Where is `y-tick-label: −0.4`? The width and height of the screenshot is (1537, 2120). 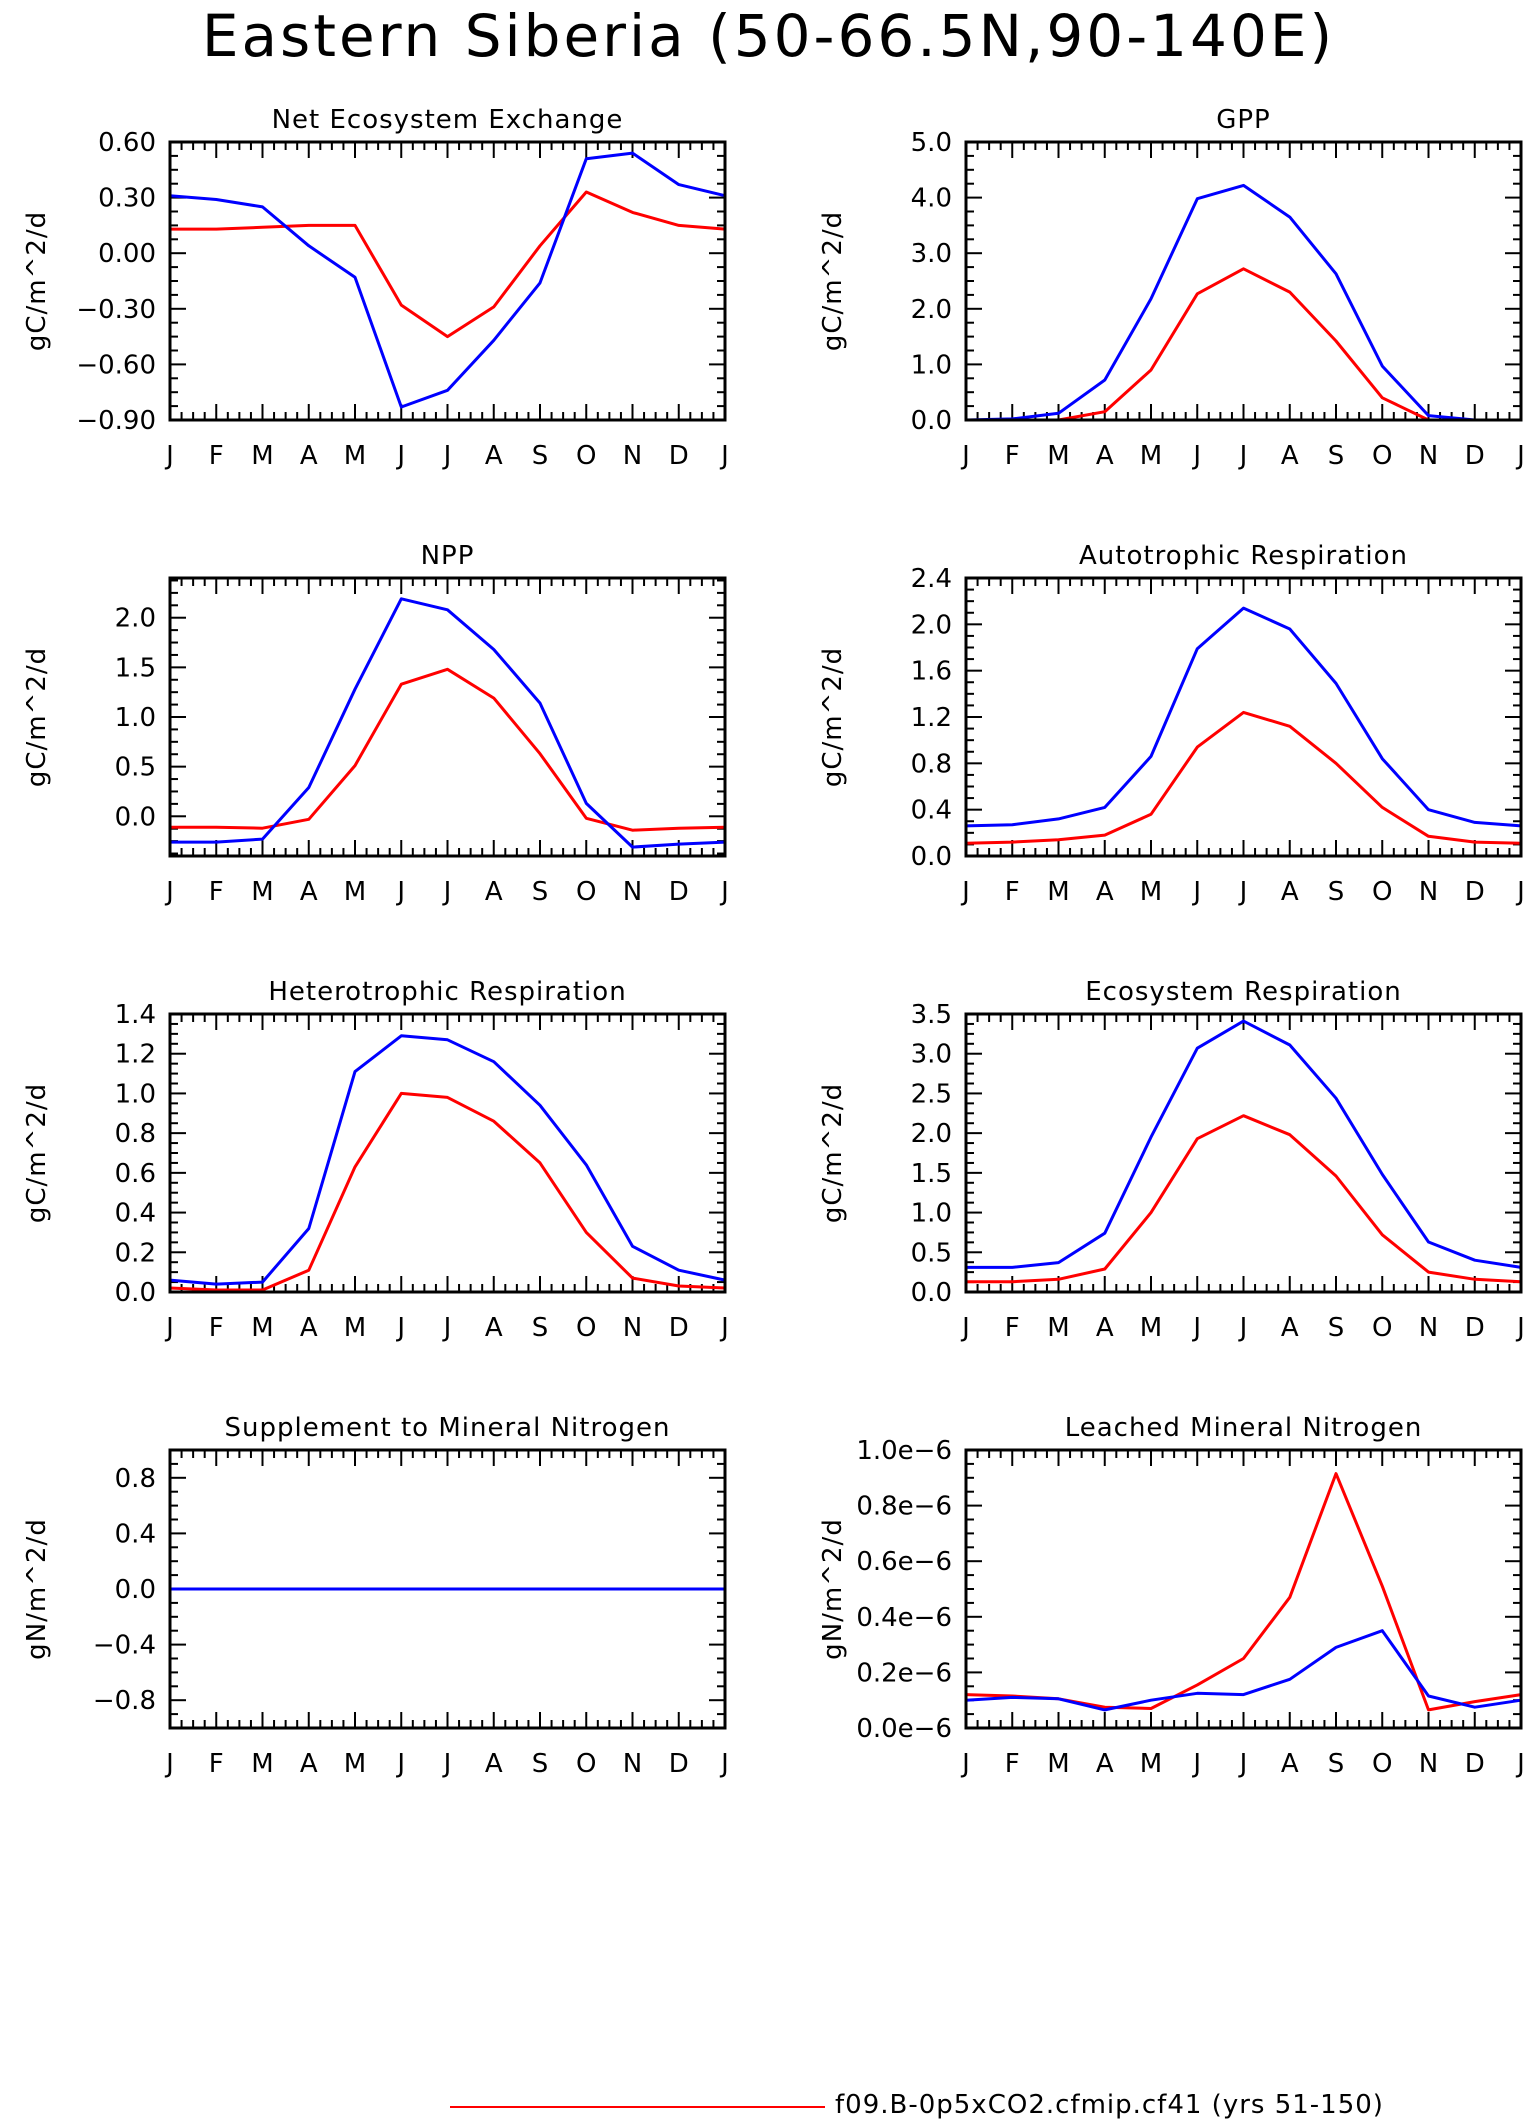
y-tick-label: −0.4 is located at coordinates (124, 1646).